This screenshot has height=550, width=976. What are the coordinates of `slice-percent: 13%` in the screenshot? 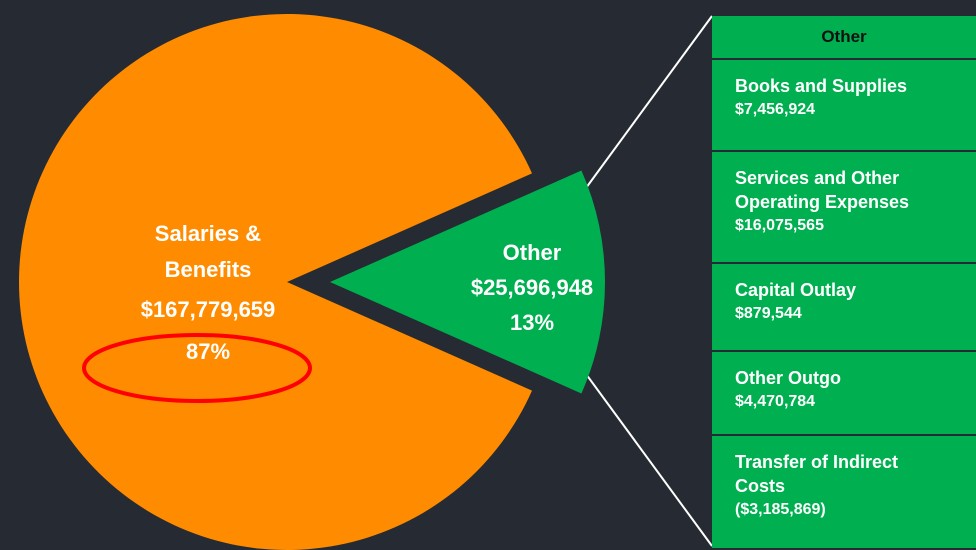 It's located at (532, 322).